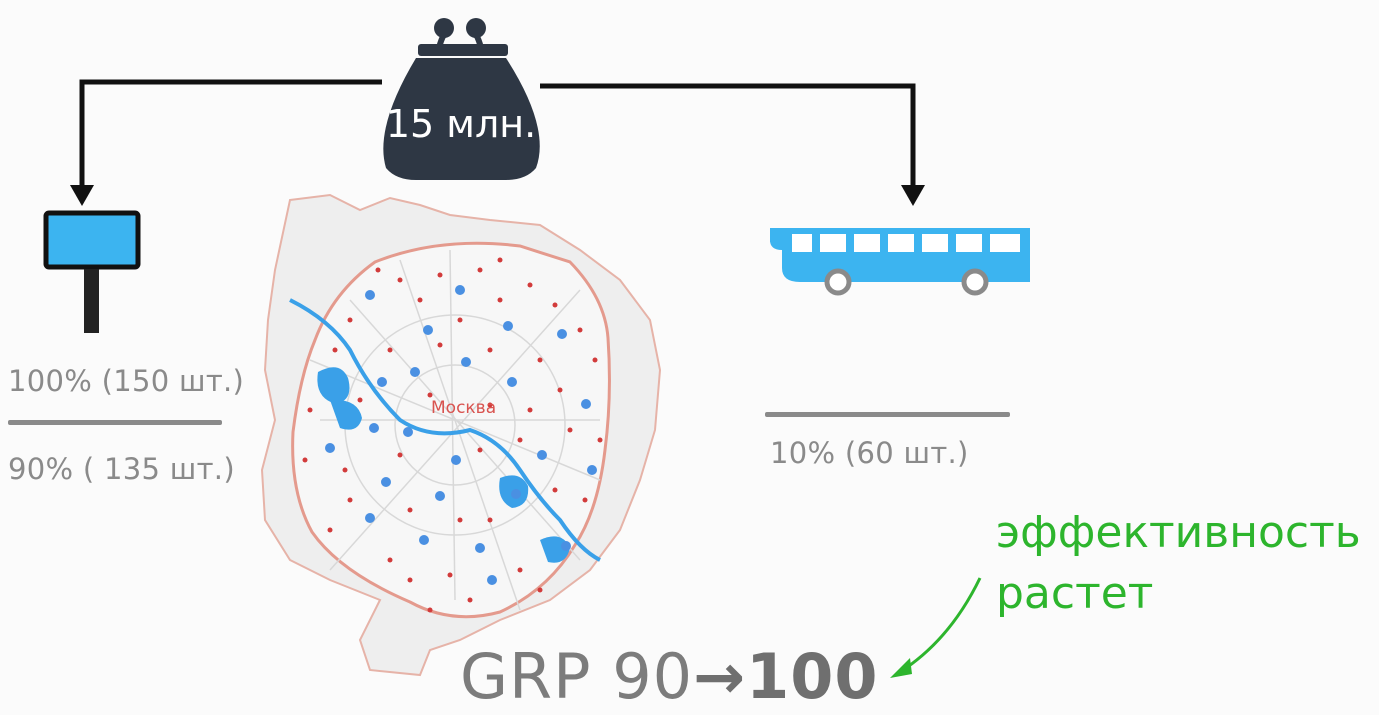 The height and width of the screenshot is (715, 1379). What do you see at coordinates (887, 414) in the screenshot?
I see `bus-divider` at bounding box center [887, 414].